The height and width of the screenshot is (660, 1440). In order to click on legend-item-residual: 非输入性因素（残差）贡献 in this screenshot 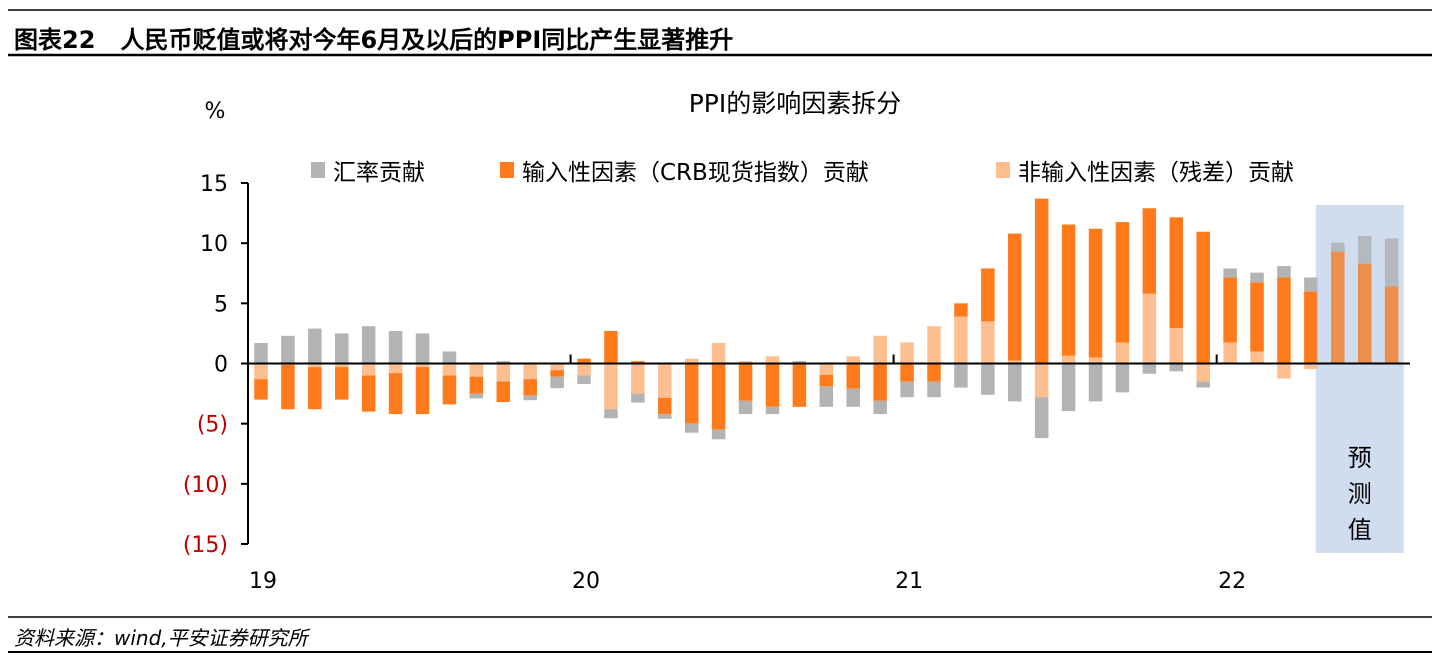, I will do `click(1145, 173)`.